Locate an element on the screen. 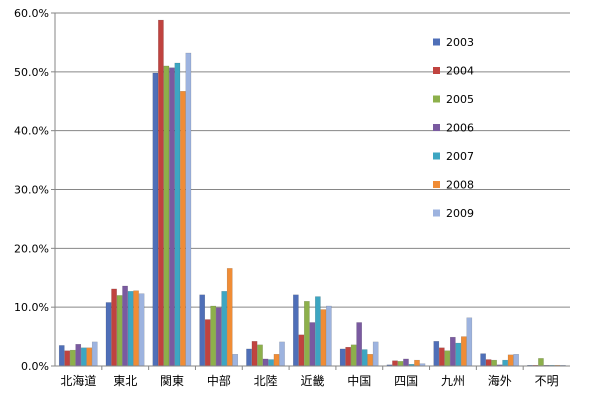 Image resolution: width=600 pixels, height=400 pixels. x-tick-label: 関東 is located at coordinates (172, 381).